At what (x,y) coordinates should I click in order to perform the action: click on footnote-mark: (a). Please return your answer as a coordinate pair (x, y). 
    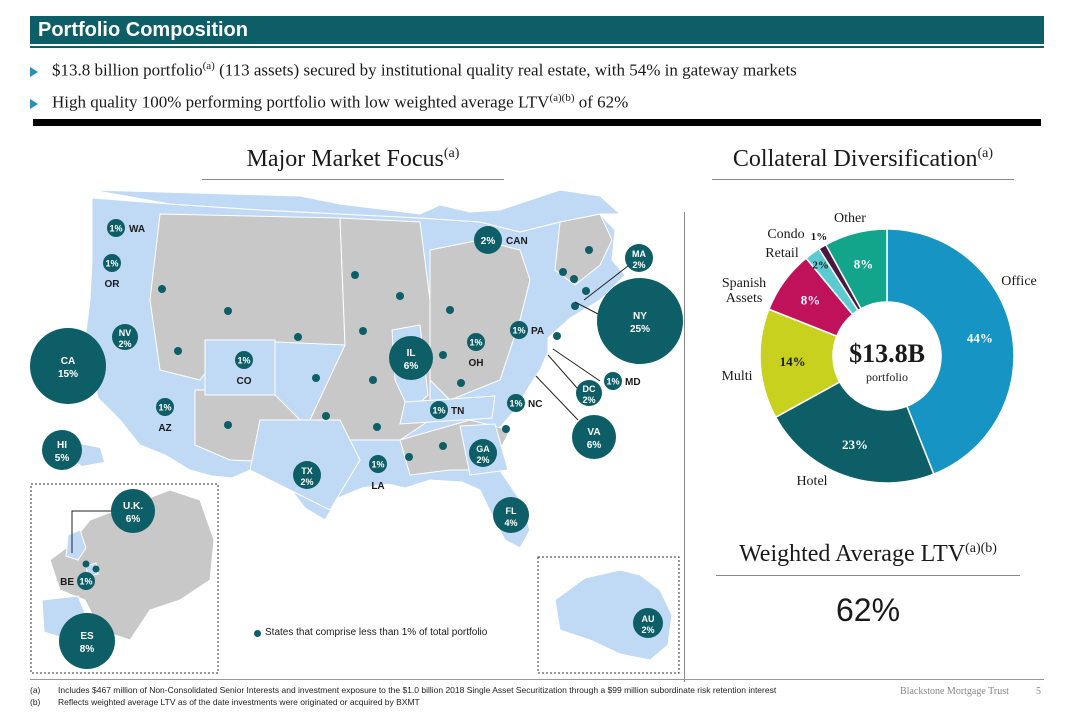
    Looking at the image, I should click on (35, 690).